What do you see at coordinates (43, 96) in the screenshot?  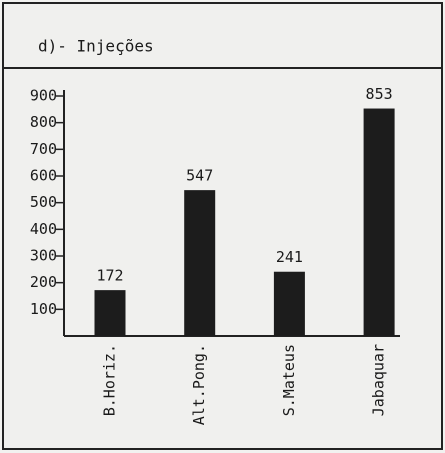 I see `y-tick-label: 900` at bounding box center [43, 96].